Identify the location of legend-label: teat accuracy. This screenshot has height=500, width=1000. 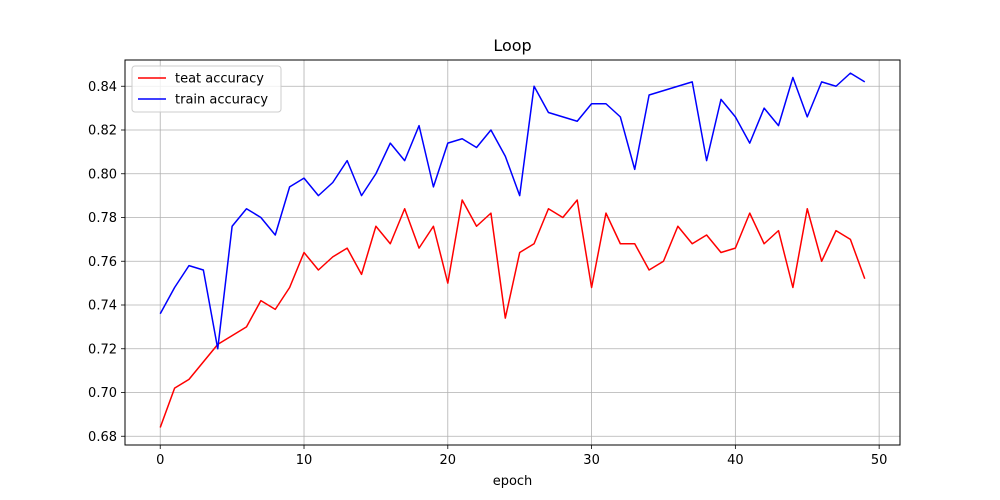
(219, 79).